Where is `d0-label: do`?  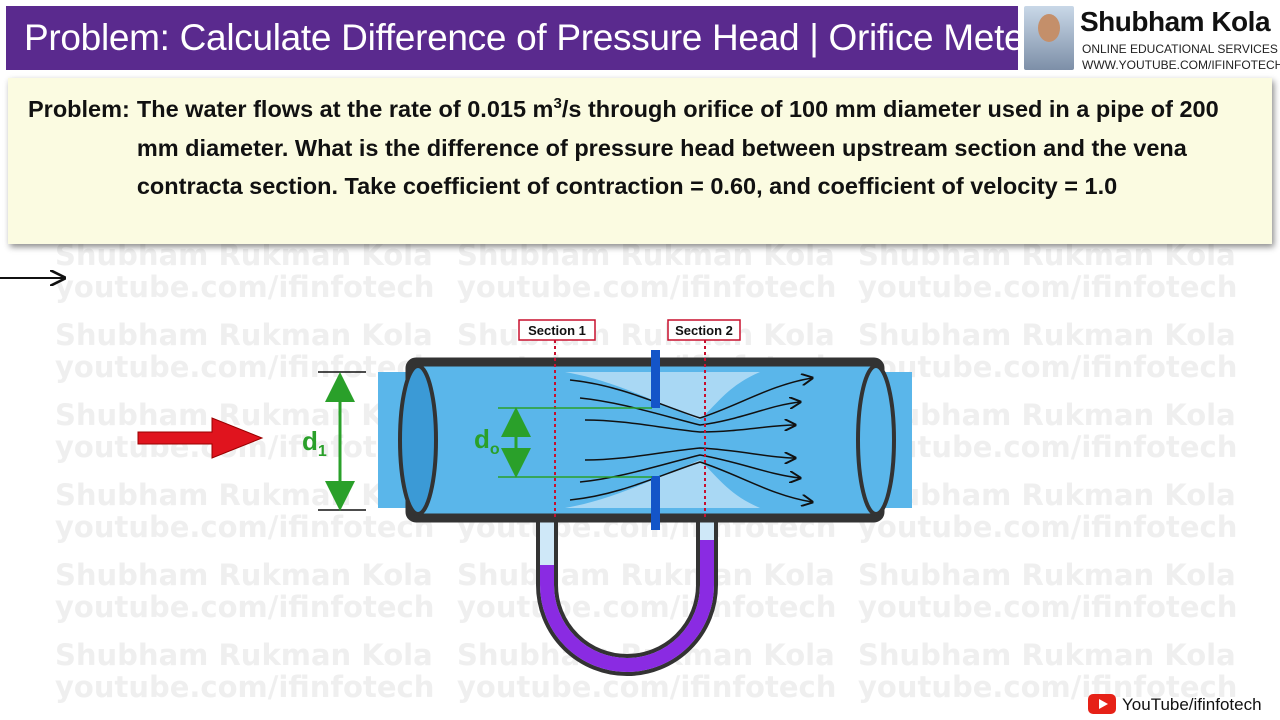
d0-label: do is located at coordinates (487, 441).